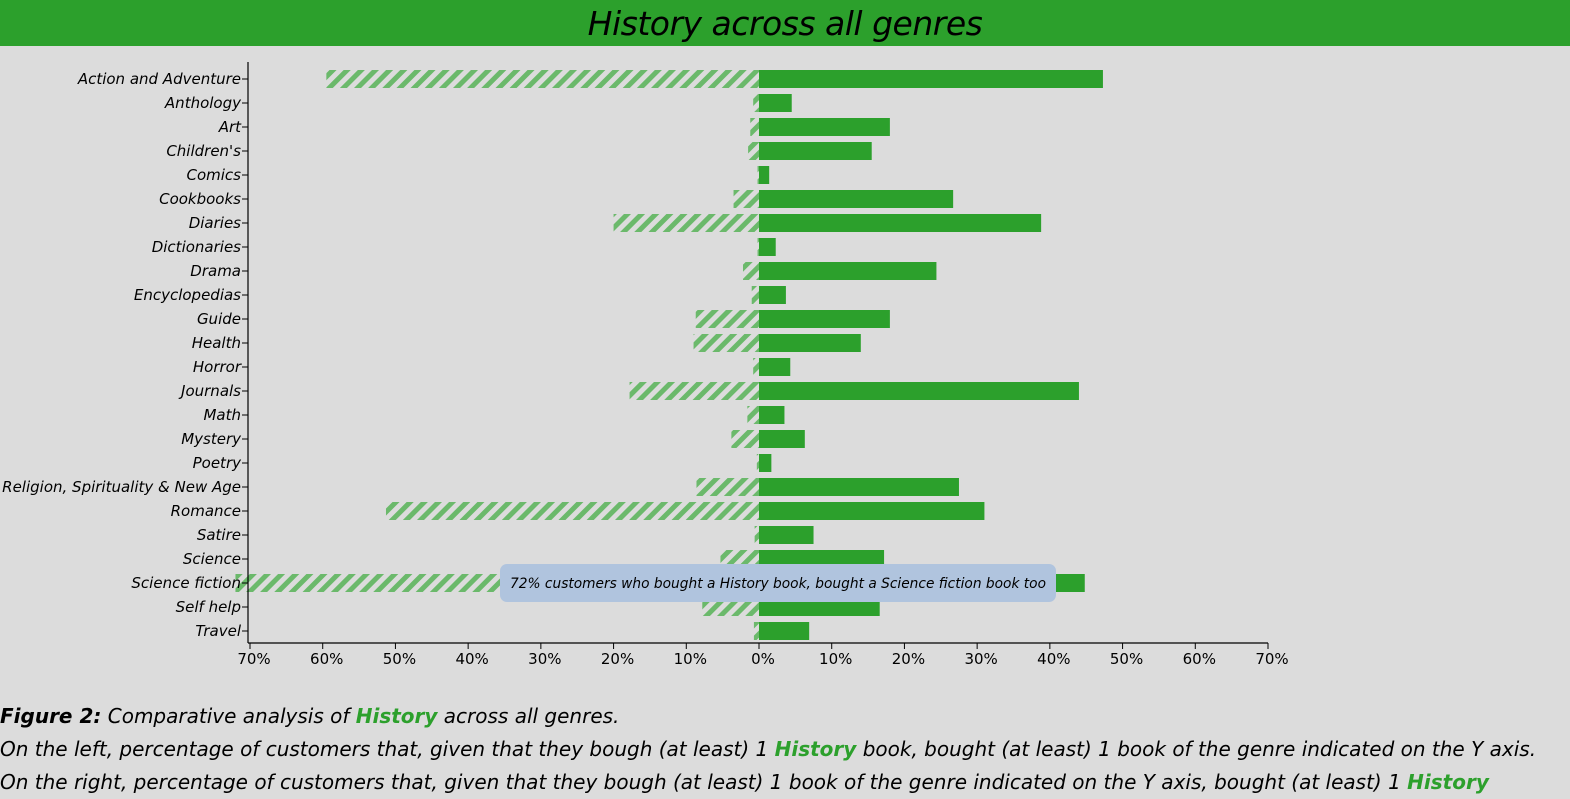 The image size is (1570, 799). What do you see at coordinates (186, 583) in the screenshot?
I see `y-tick-label: Science fiction` at bounding box center [186, 583].